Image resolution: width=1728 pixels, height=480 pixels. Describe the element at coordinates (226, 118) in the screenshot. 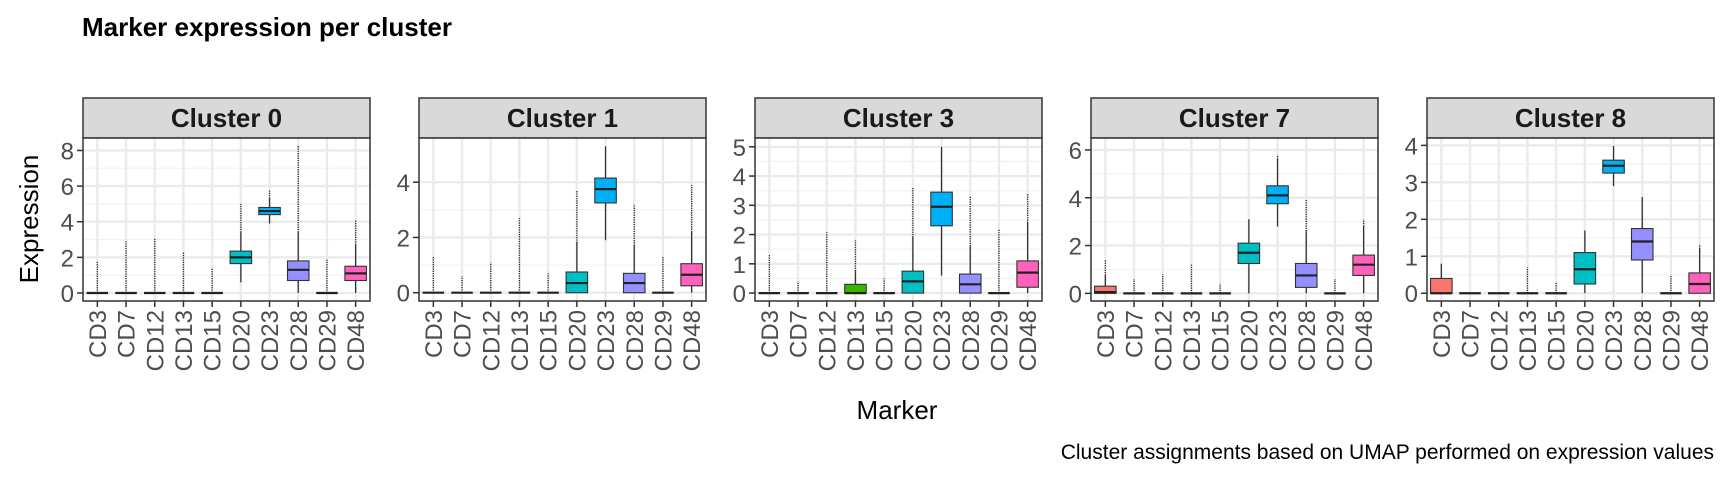

I see `facet-strip-label: Cluster 0` at that location.